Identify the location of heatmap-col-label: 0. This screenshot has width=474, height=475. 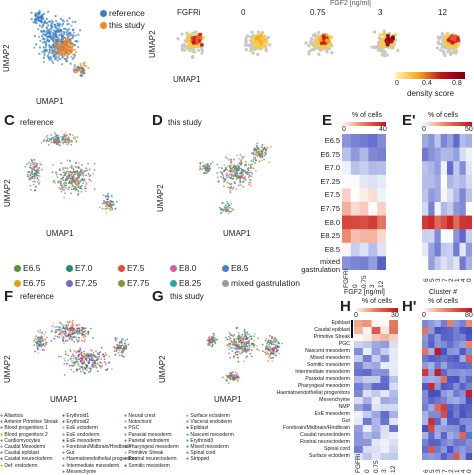
(355, 286).